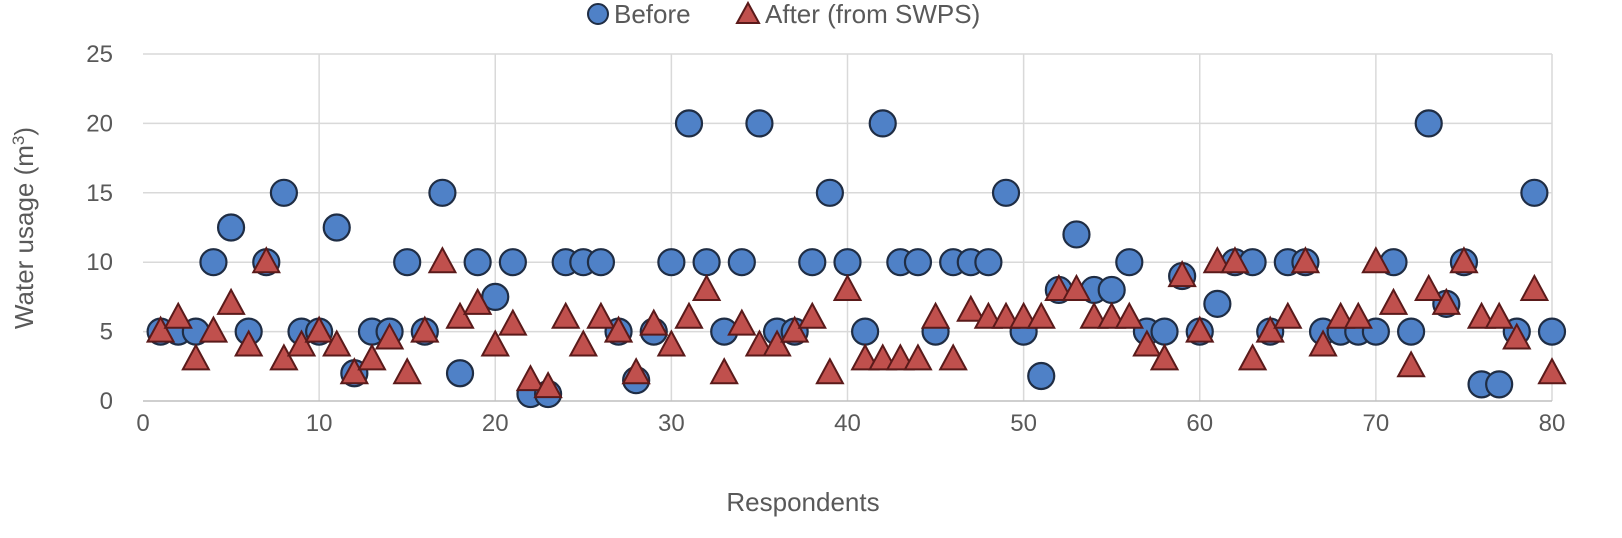 The image size is (1622, 538). I want to click on x-tick-label: 80, so click(1552, 423).